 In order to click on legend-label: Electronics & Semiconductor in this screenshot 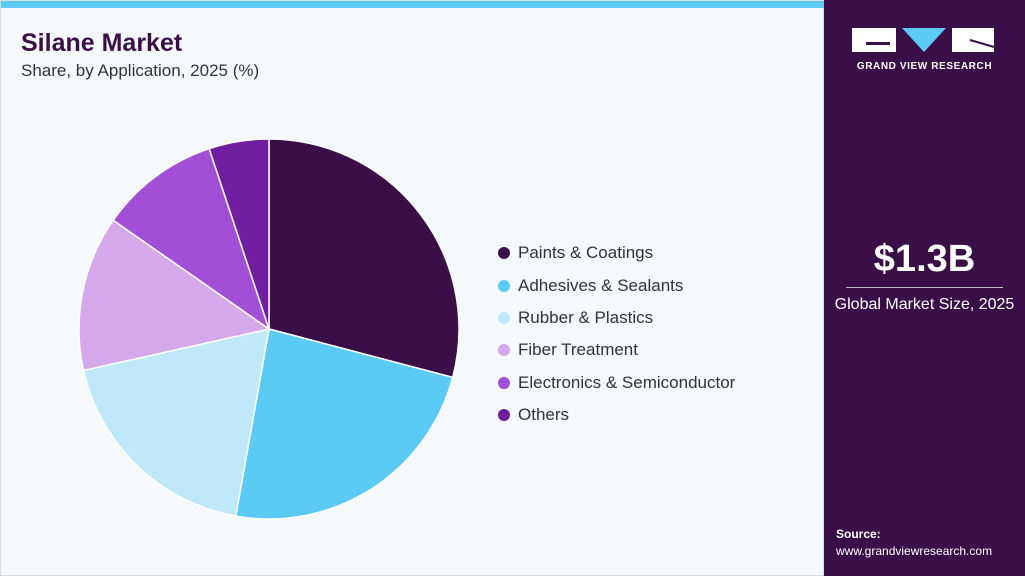, I will do `click(627, 382)`.